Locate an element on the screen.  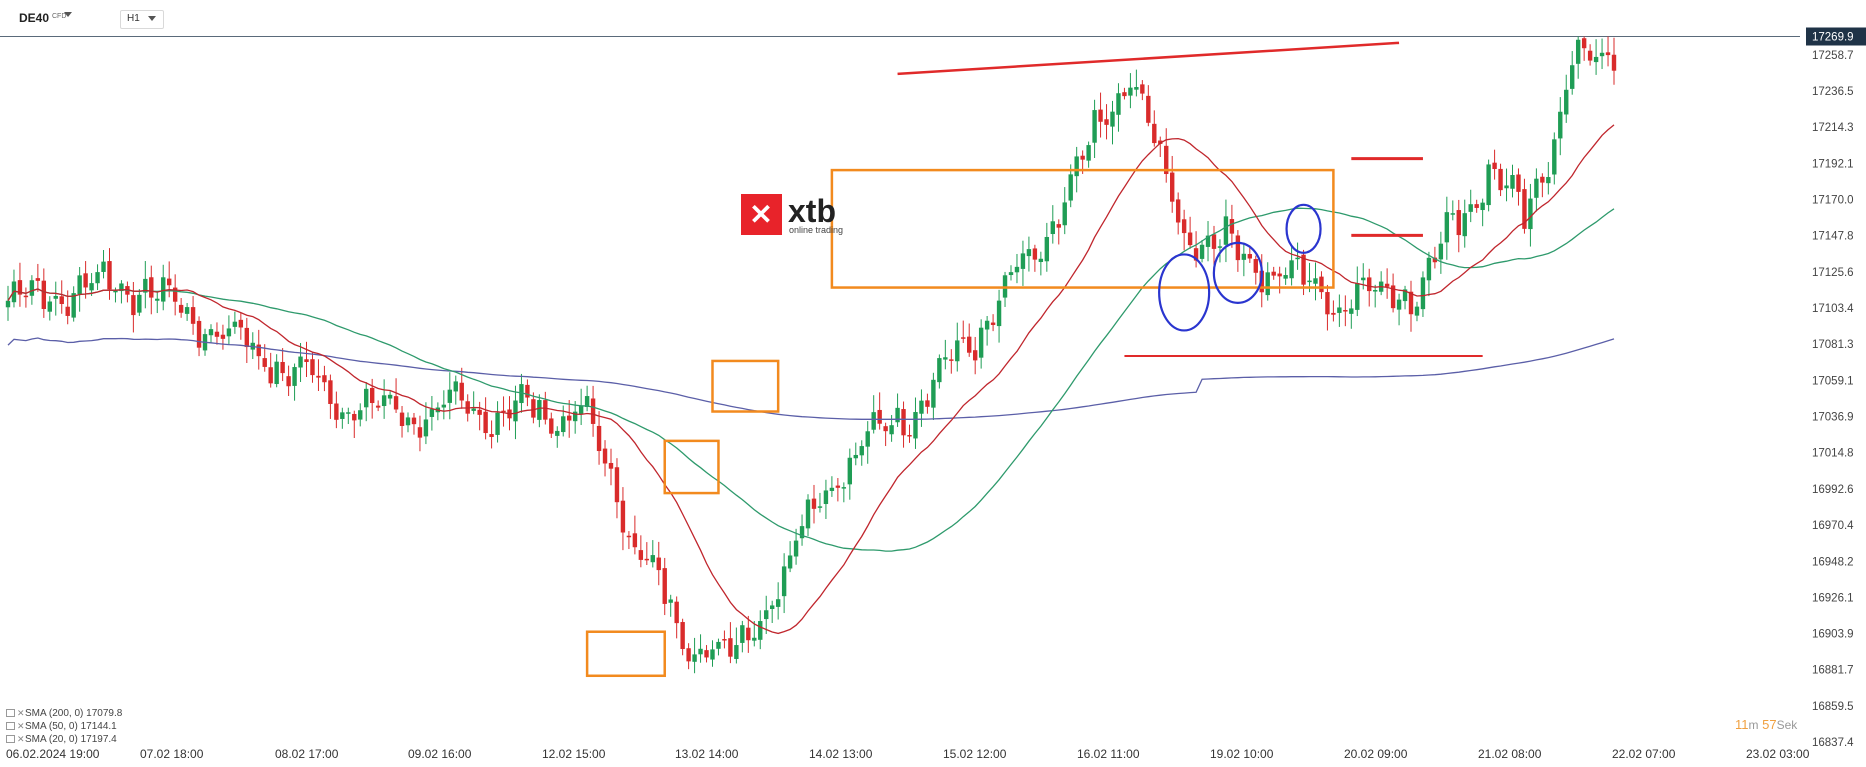
x-tick-label: 06.02.2024 19:00 is located at coordinates (53, 754).